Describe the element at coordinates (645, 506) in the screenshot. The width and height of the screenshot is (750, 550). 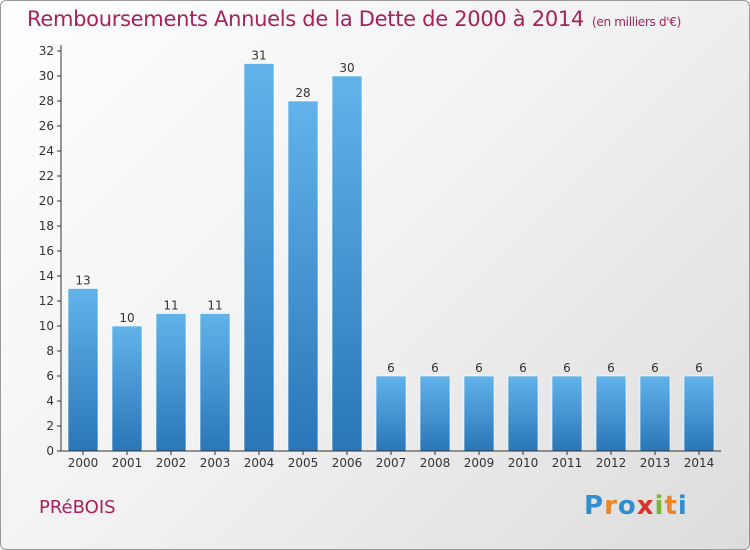
I see `logo-letter: x` at that location.